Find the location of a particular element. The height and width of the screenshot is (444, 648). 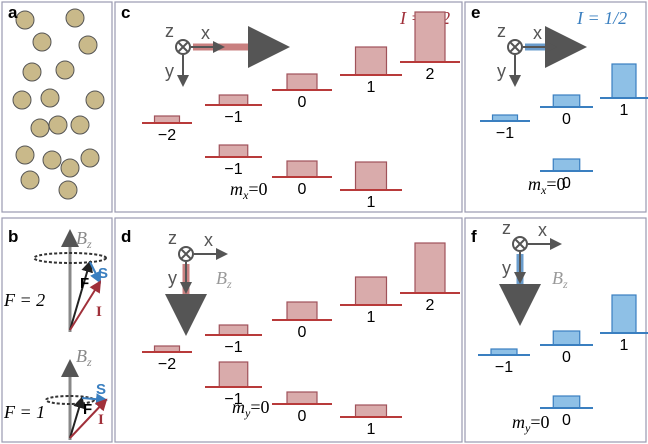

atom-array is located at coordinates (58, 104).